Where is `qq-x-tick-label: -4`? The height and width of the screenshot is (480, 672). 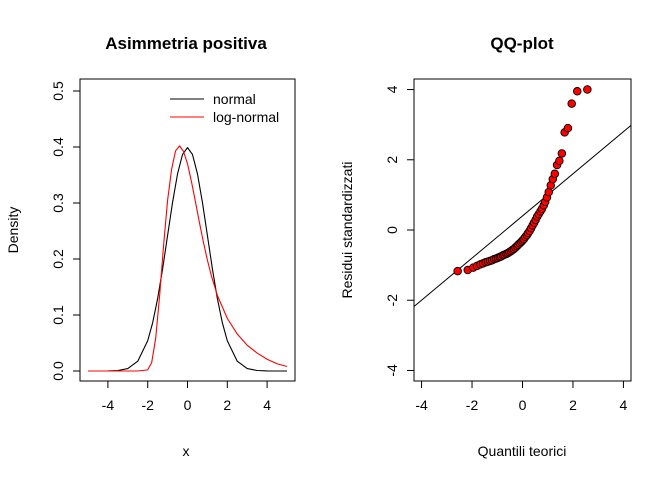 qq-x-tick-label: -4 is located at coordinates (421, 405).